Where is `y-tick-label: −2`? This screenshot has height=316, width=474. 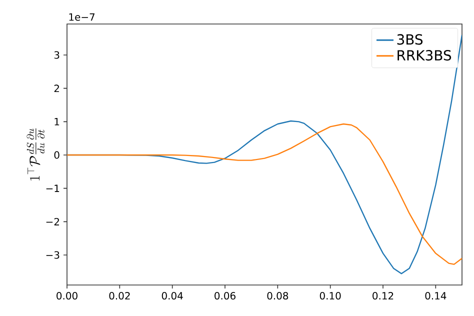
y-tick-label: −2 is located at coordinates (52, 222).